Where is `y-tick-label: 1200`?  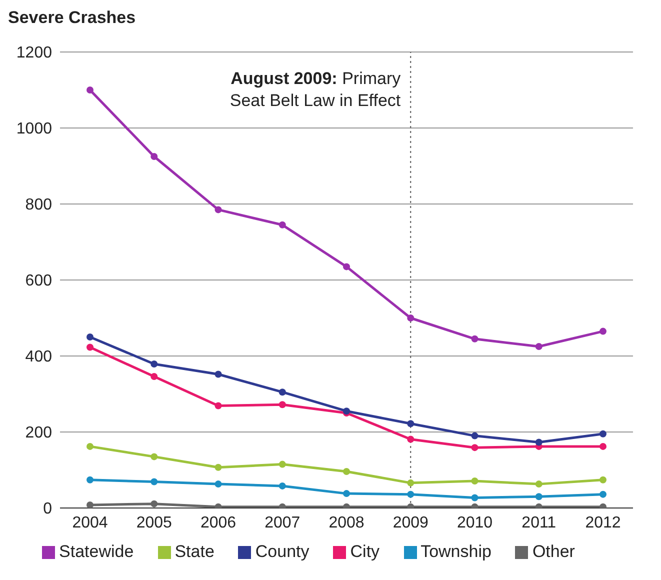
y-tick-label: 1200 is located at coordinates (34, 53).